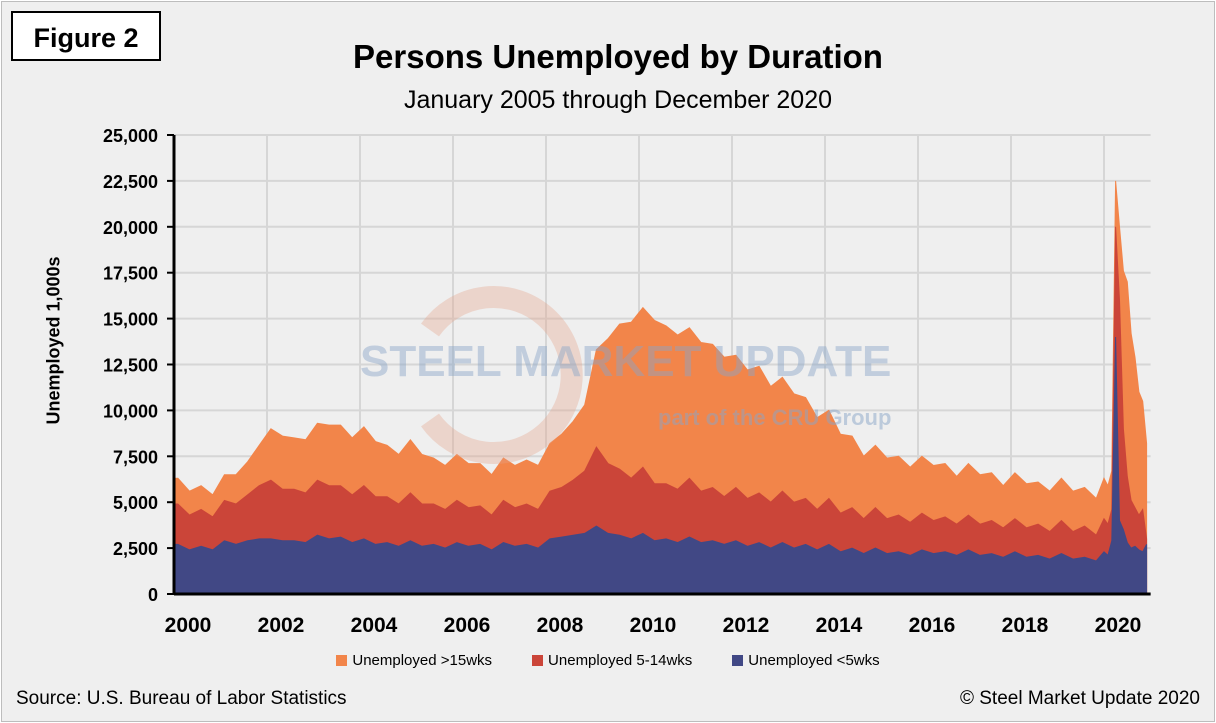 The width and height of the screenshot is (1216, 723). What do you see at coordinates (774, 417) in the screenshot?
I see `watermark-logo-sub: part of the CRU Group` at bounding box center [774, 417].